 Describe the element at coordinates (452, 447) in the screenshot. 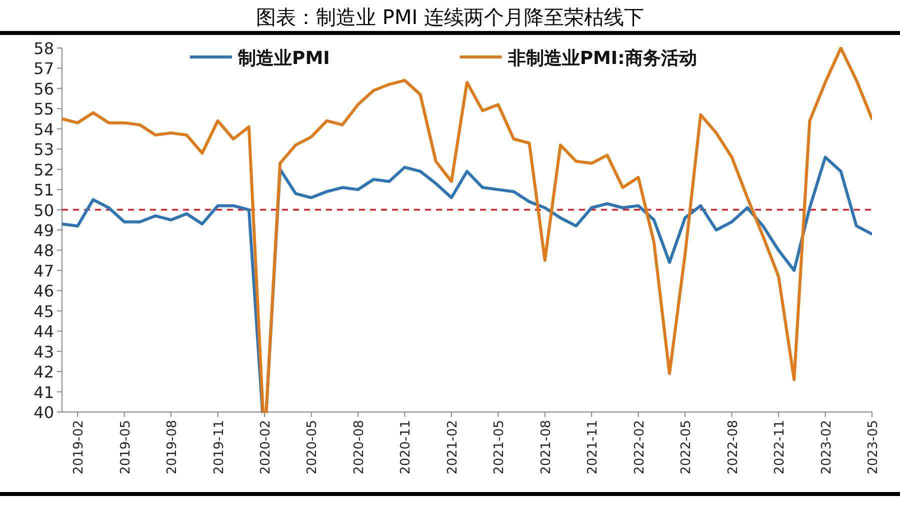

I see `x-tick-label: 2021-02` at that location.